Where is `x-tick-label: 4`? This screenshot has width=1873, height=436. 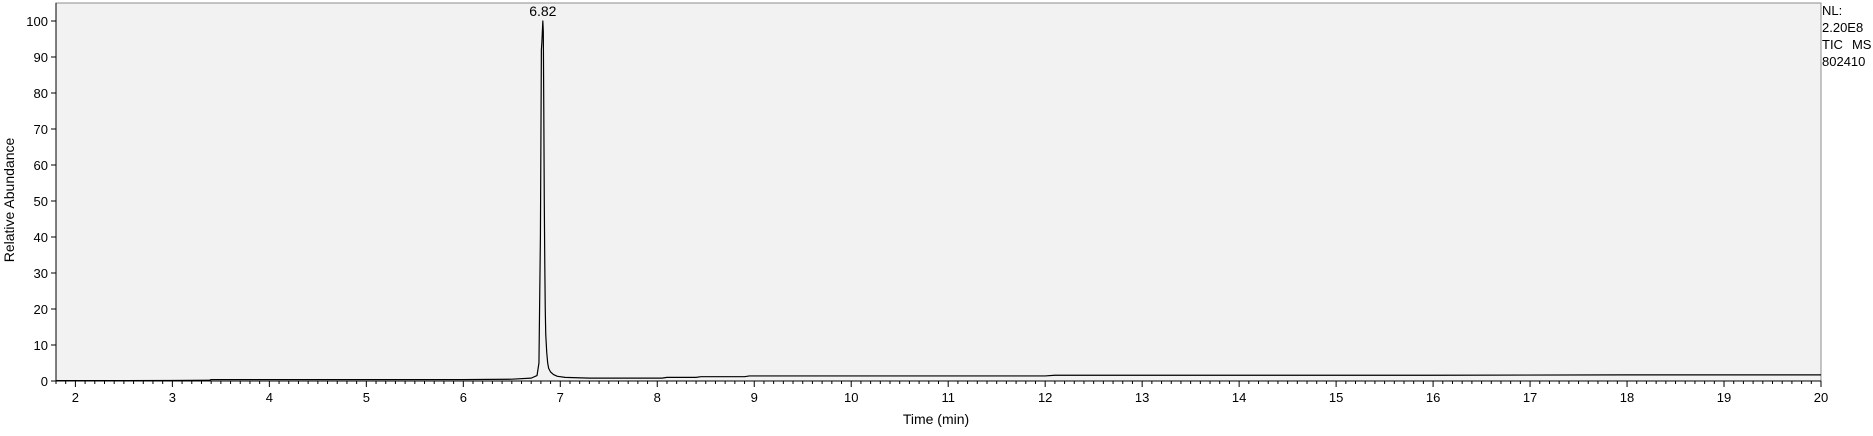
x-tick-label: 4 is located at coordinates (269, 397).